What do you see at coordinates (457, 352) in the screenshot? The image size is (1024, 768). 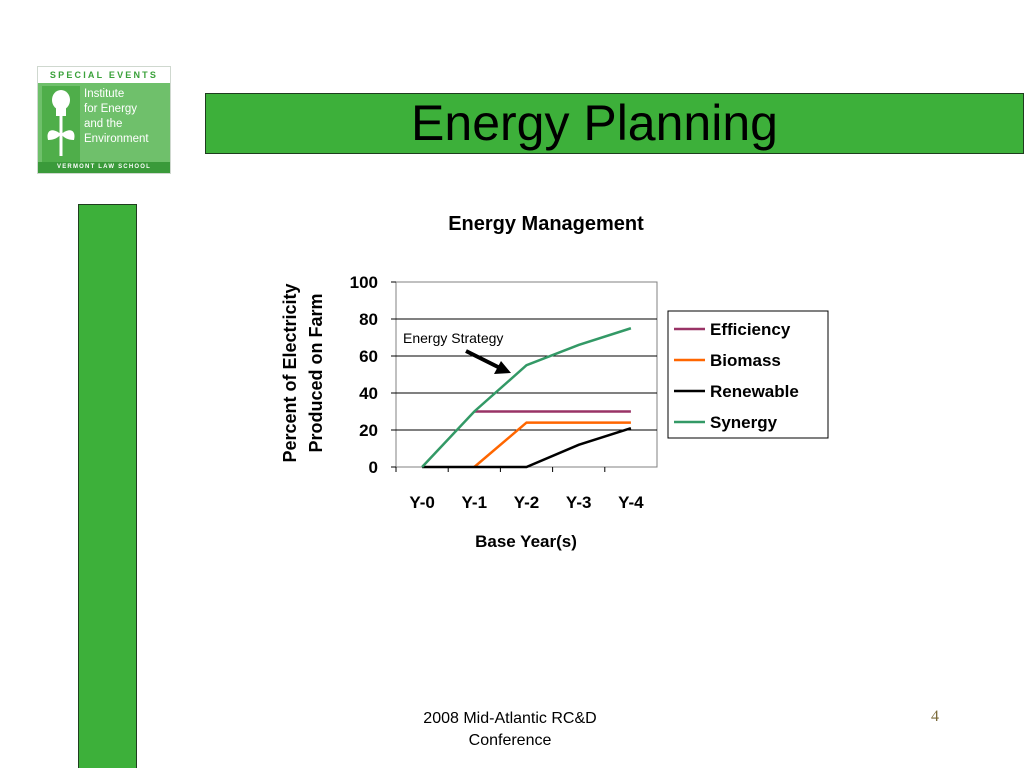 I see `annotation: Energy Strategy` at bounding box center [457, 352].